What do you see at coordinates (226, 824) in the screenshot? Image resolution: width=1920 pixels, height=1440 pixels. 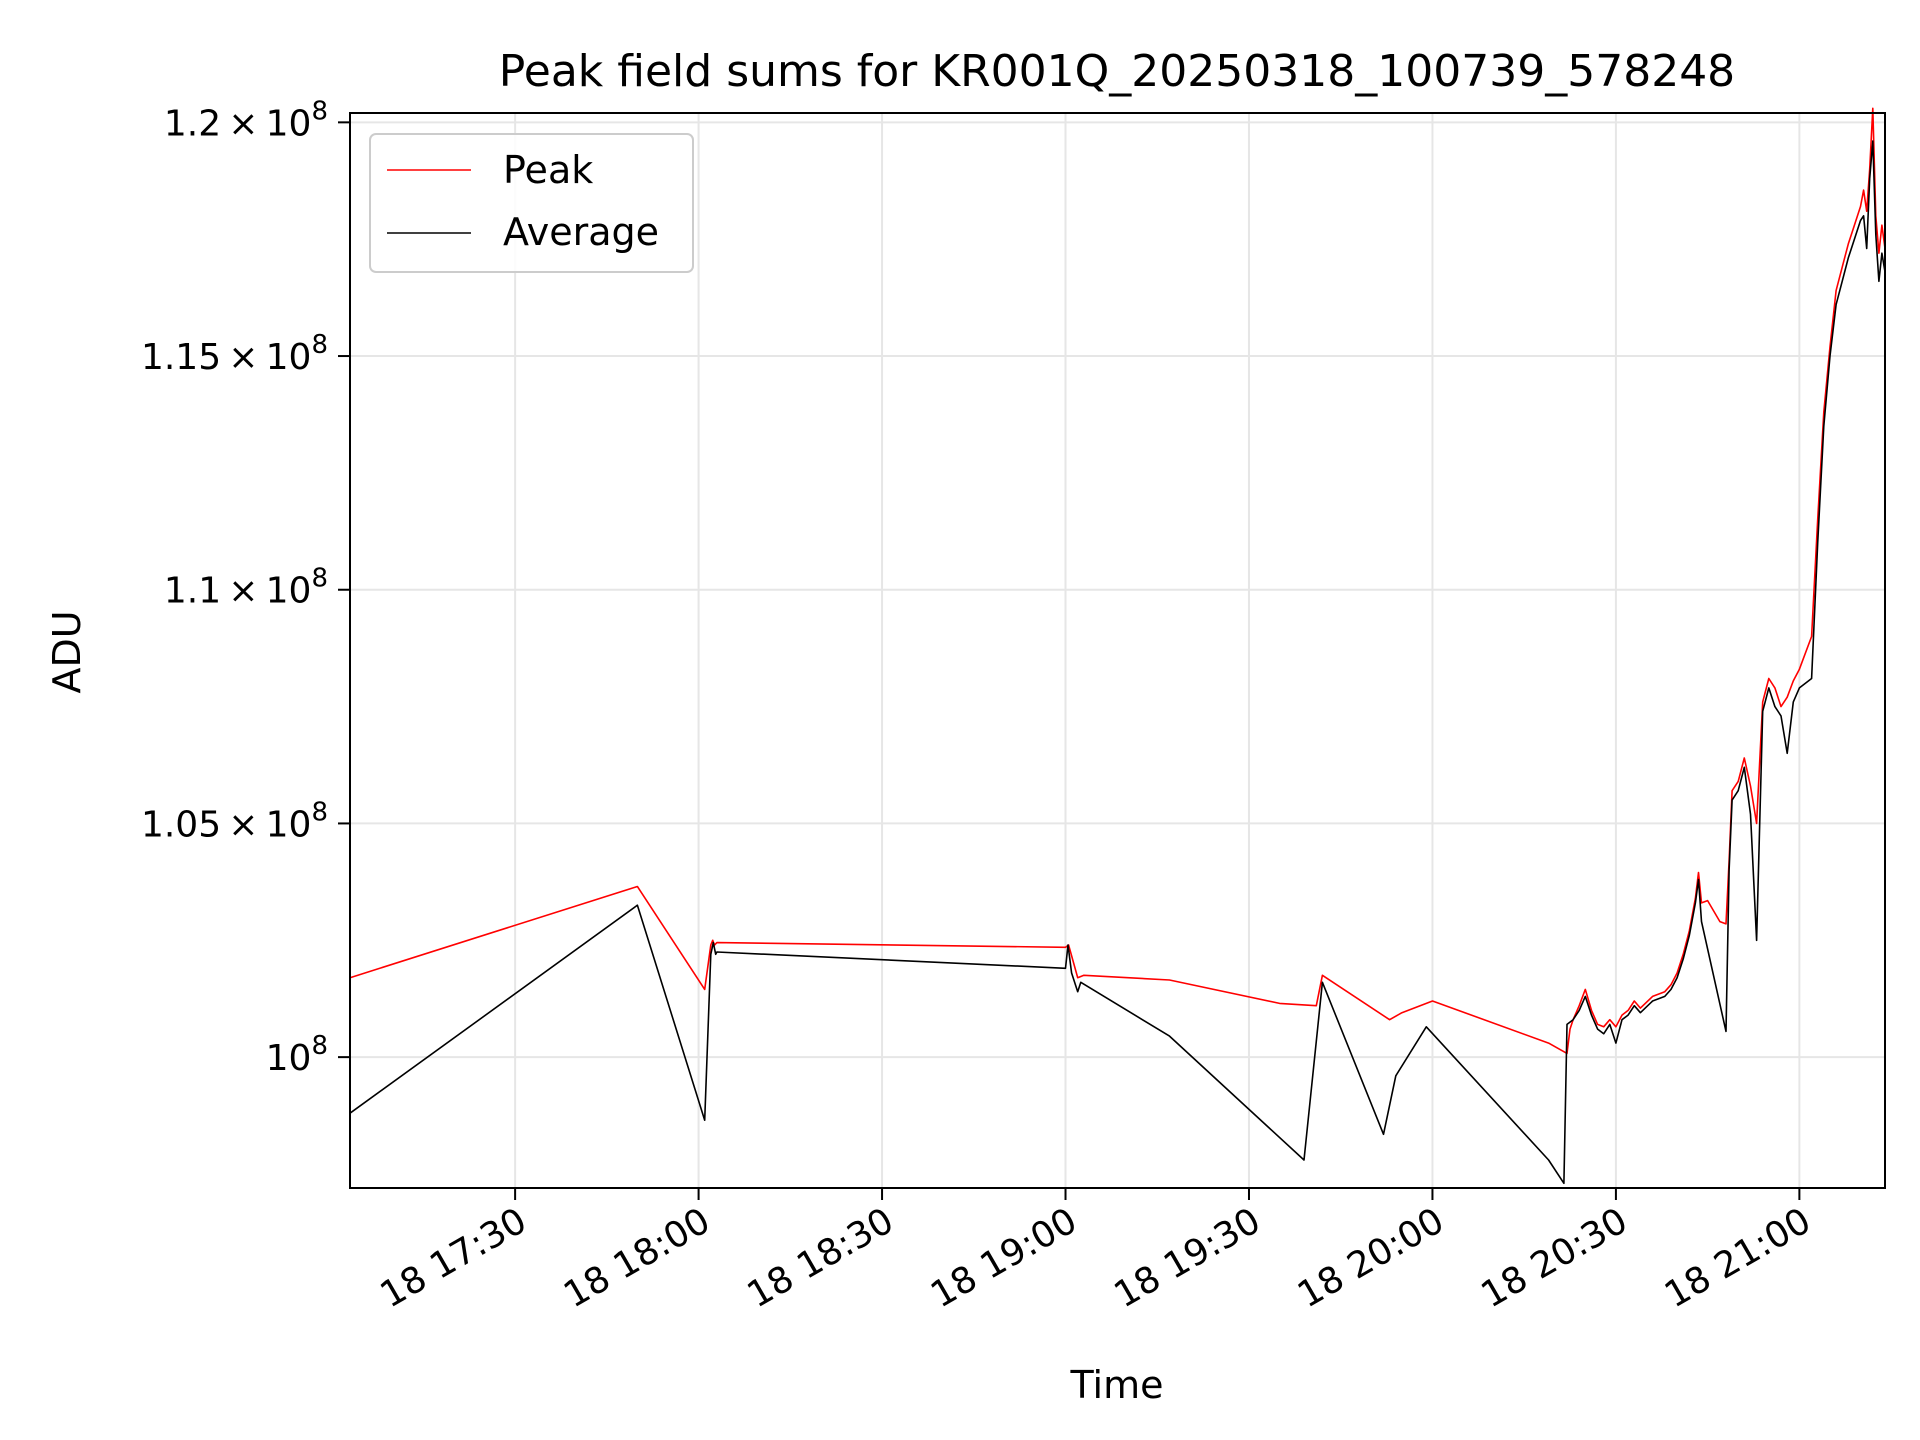 I see `y-tick-mantissa: 1.05 × 10` at bounding box center [226, 824].